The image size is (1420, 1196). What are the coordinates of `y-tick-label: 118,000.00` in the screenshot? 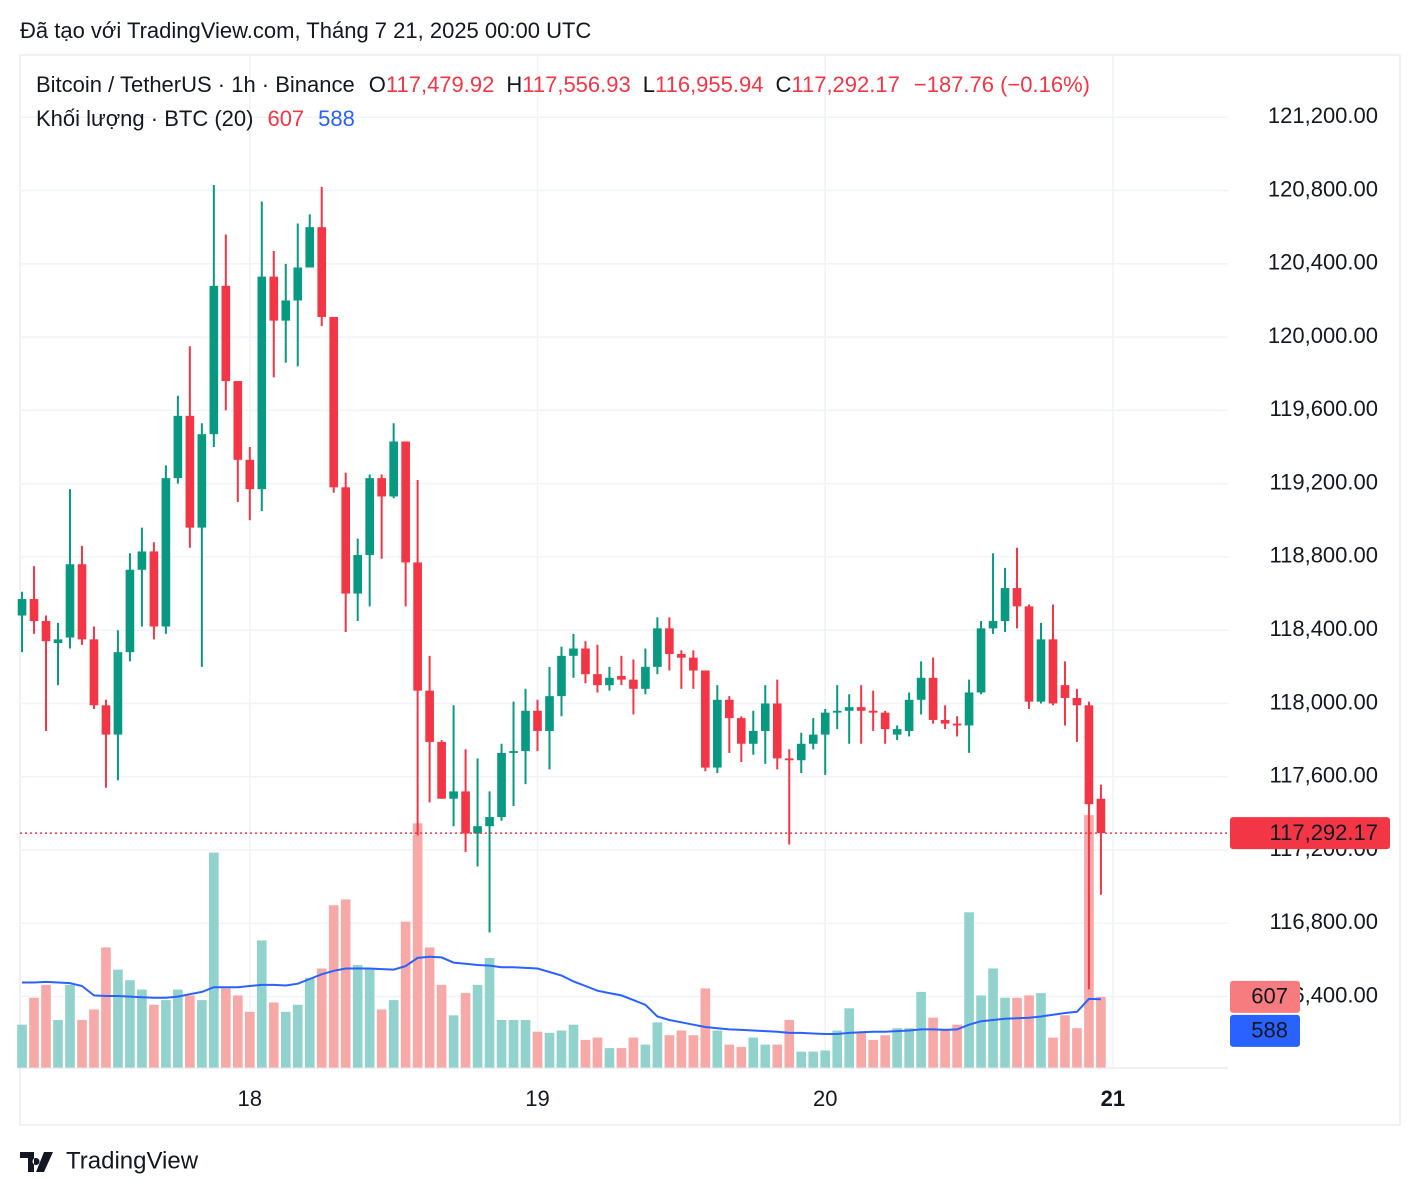 It's located at (1324, 701).